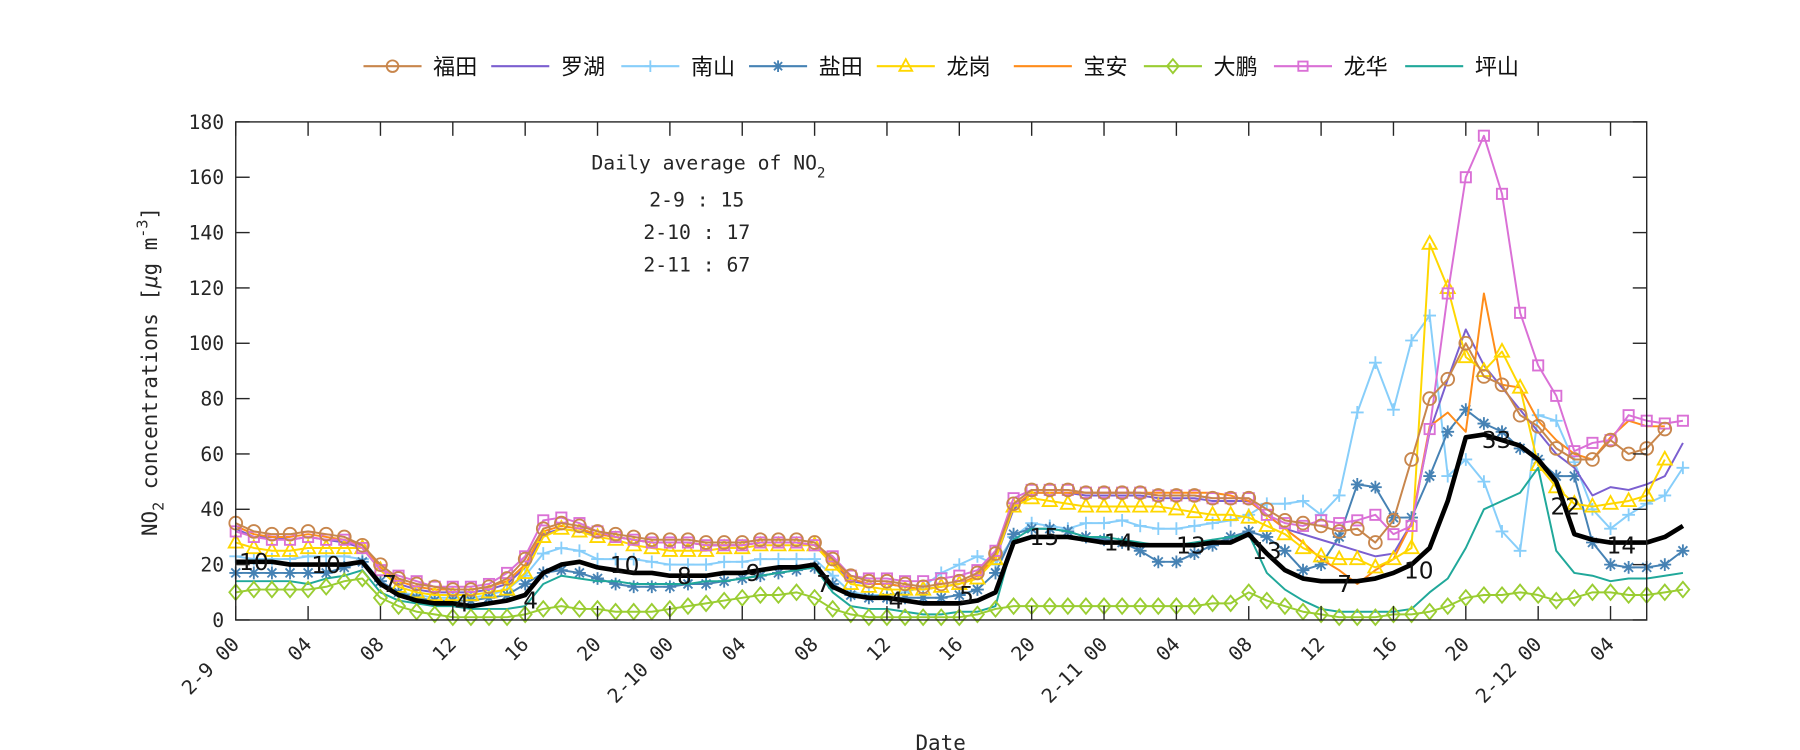  What do you see at coordinates (206, 177) in the screenshot?
I see `y-tick-label: 160` at bounding box center [206, 177].